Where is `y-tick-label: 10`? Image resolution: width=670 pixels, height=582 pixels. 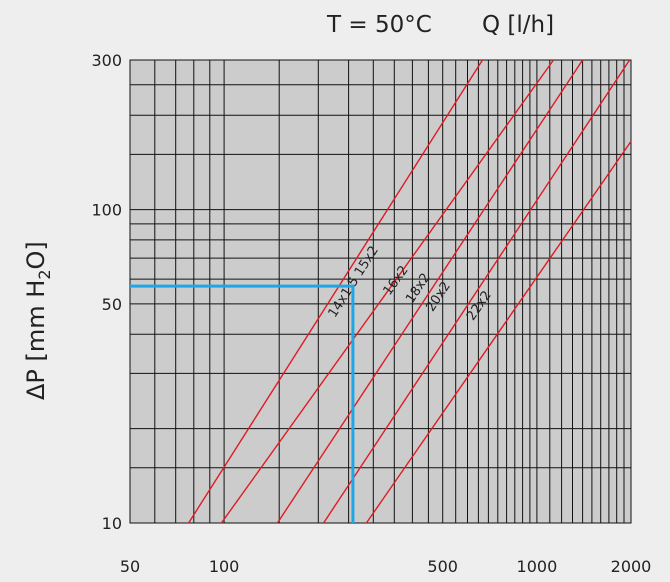 y-tick-label: 10 is located at coordinates (112, 523).